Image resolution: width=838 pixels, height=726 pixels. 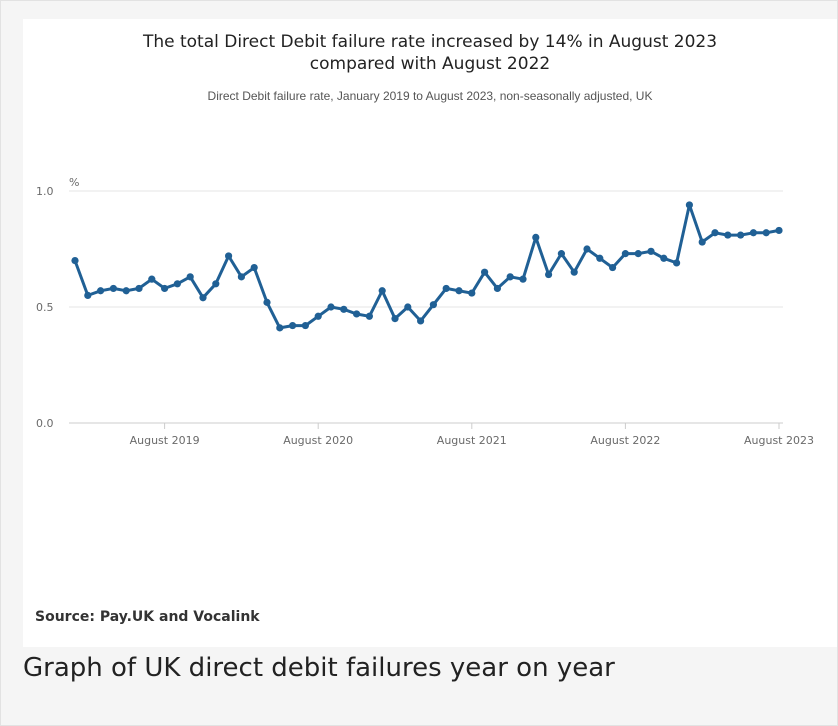 What do you see at coordinates (74, 182) in the screenshot?
I see `y-axis-unit: %` at bounding box center [74, 182].